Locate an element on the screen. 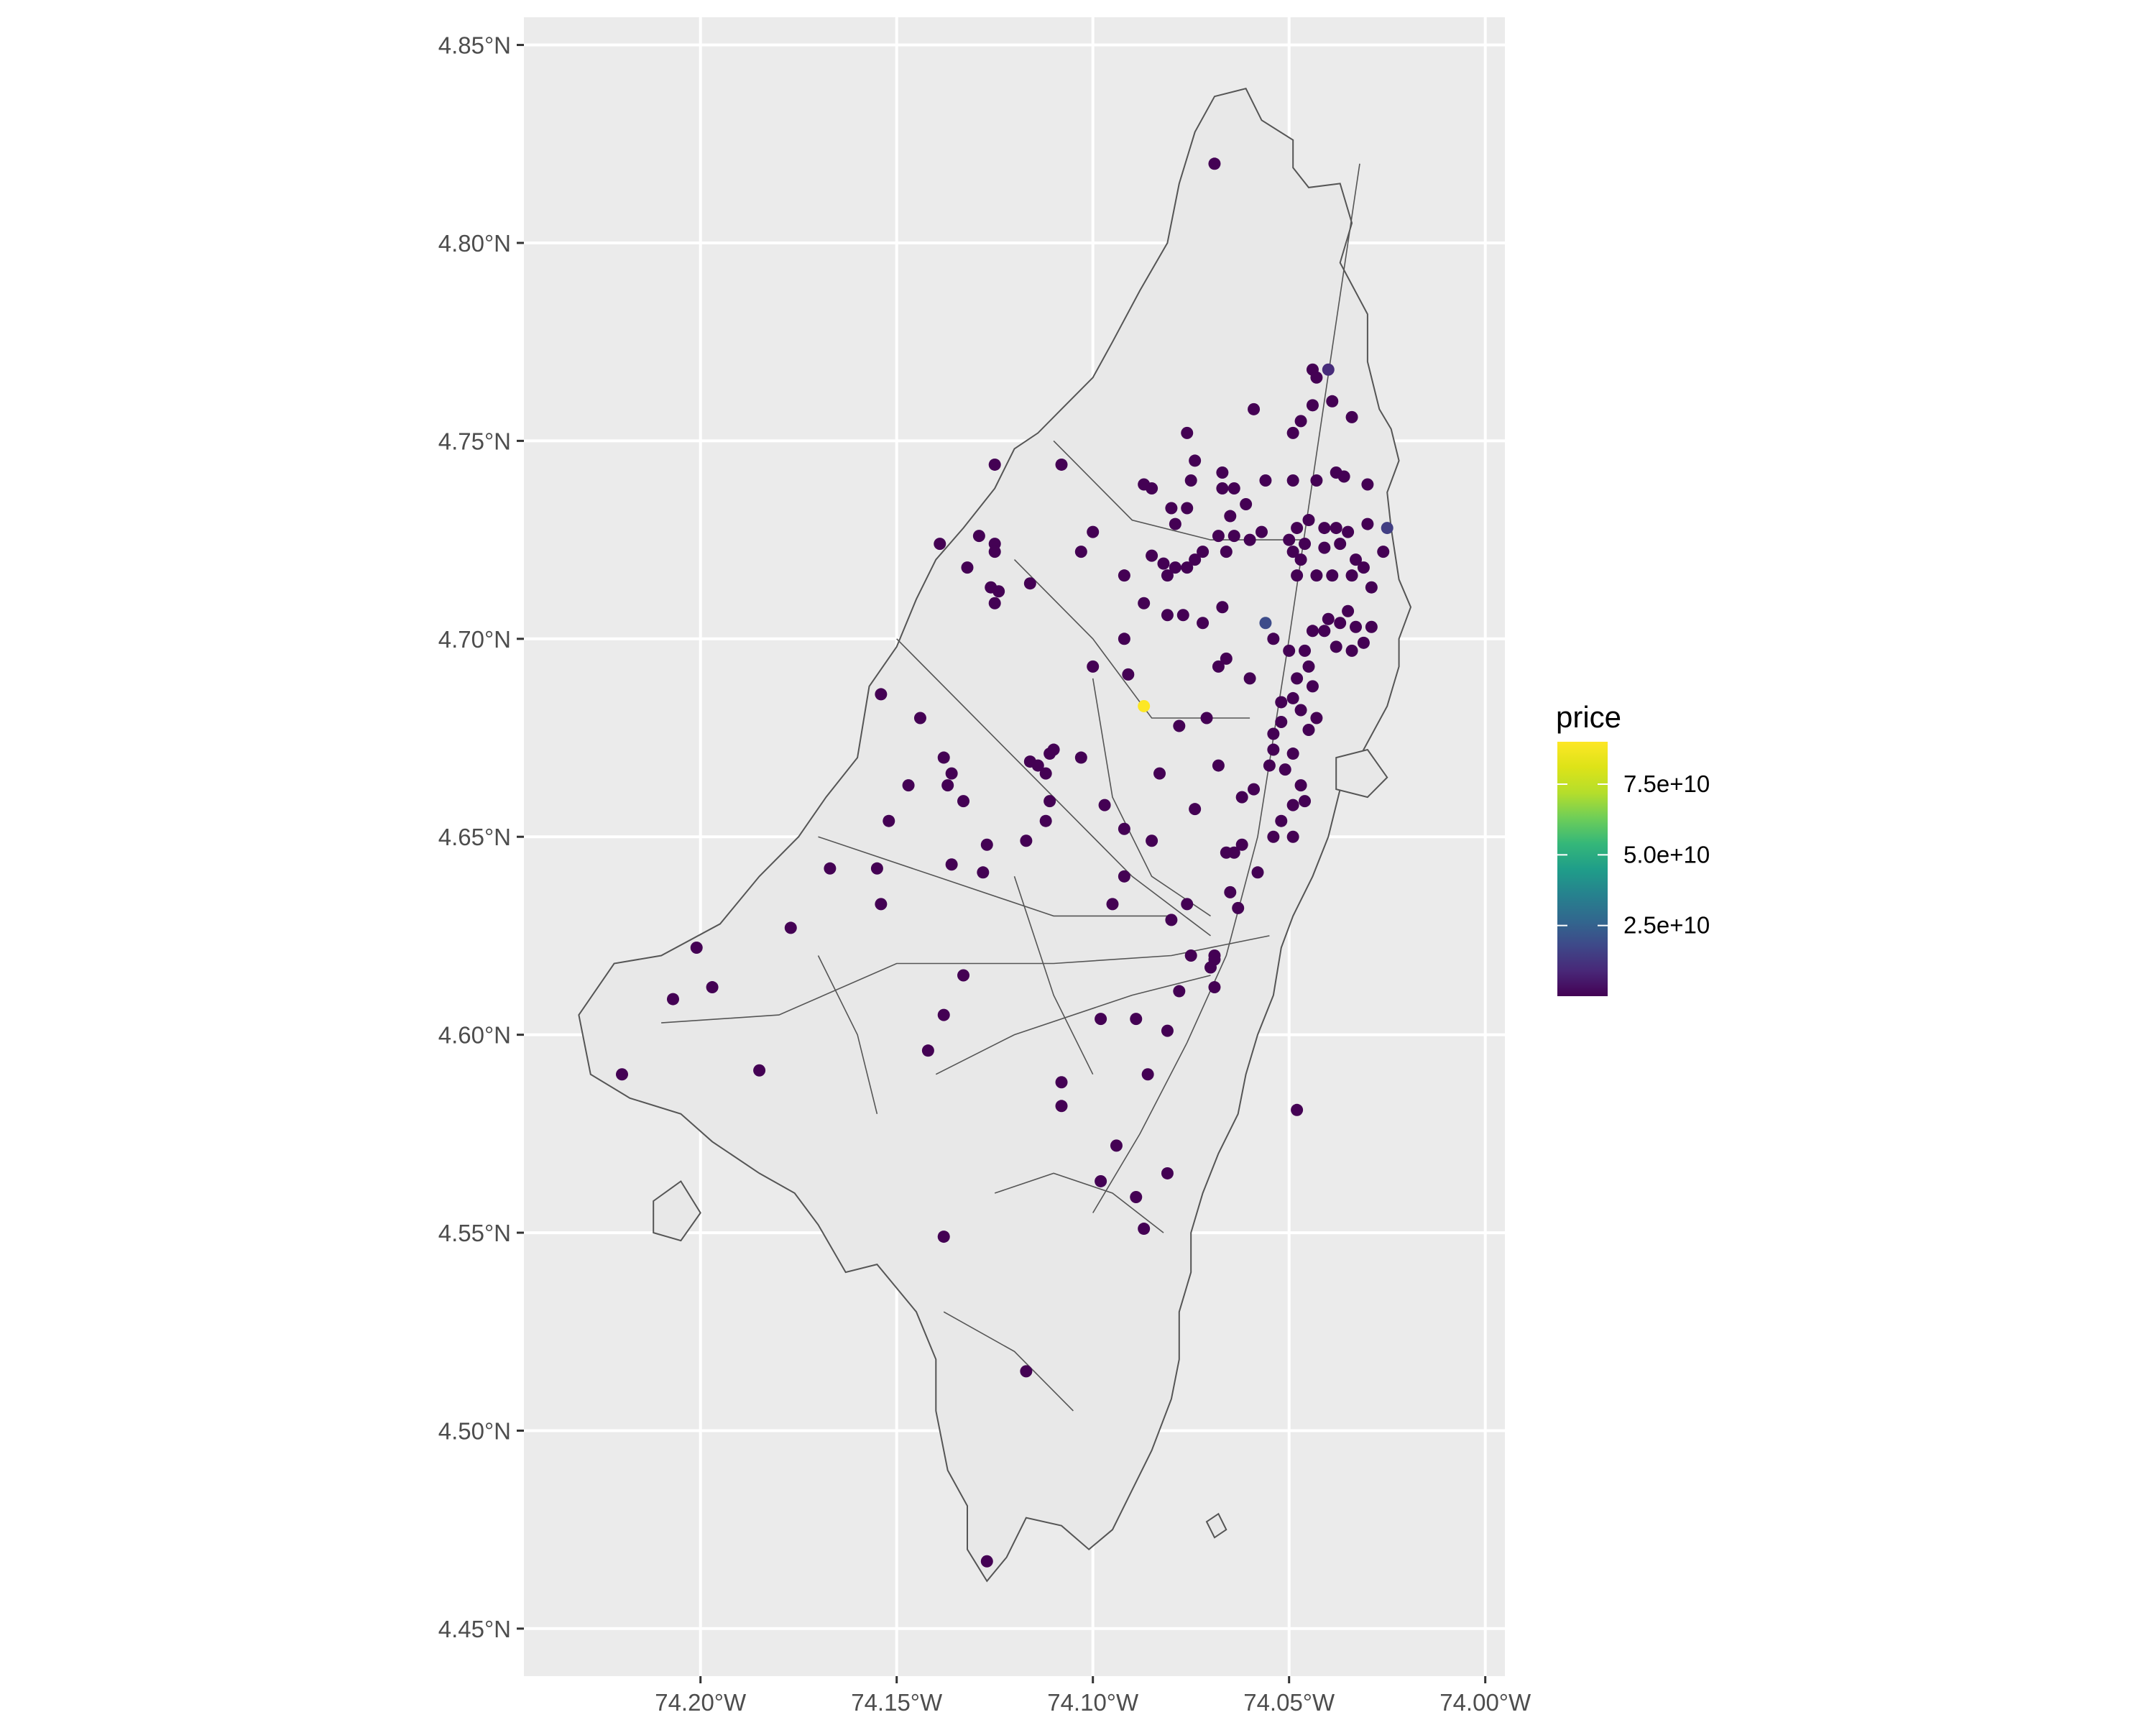 This screenshot has width=2156, height=1725. x-tick-label-3: 74.05°W is located at coordinates (1289, 1702).